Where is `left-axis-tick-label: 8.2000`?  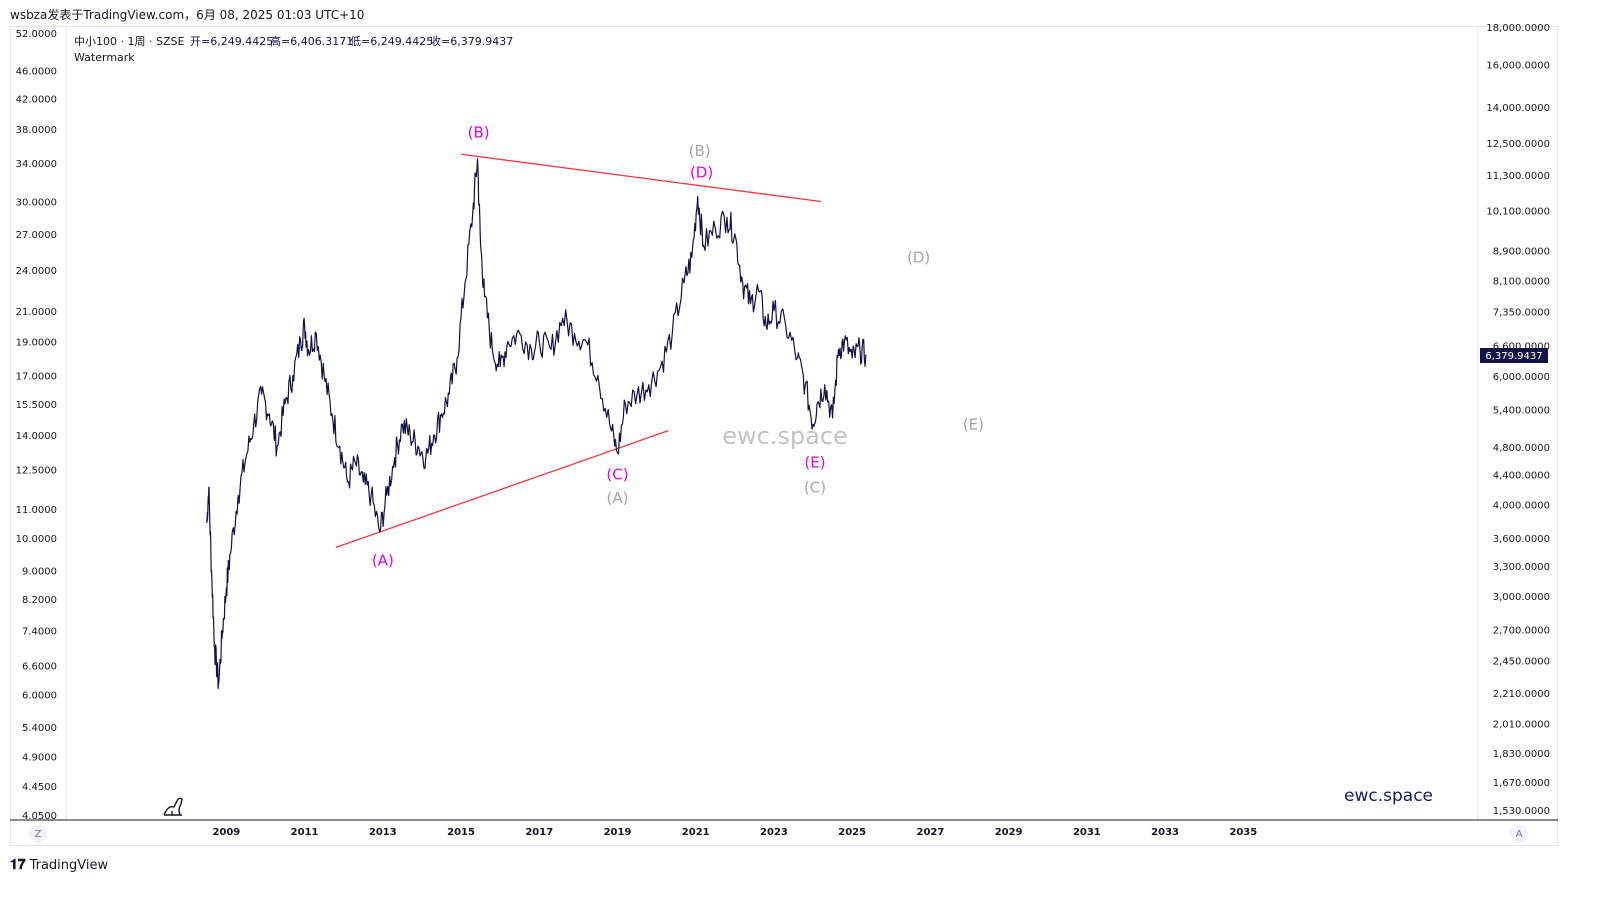
left-axis-tick-label: 8.2000 is located at coordinates (39, 600).